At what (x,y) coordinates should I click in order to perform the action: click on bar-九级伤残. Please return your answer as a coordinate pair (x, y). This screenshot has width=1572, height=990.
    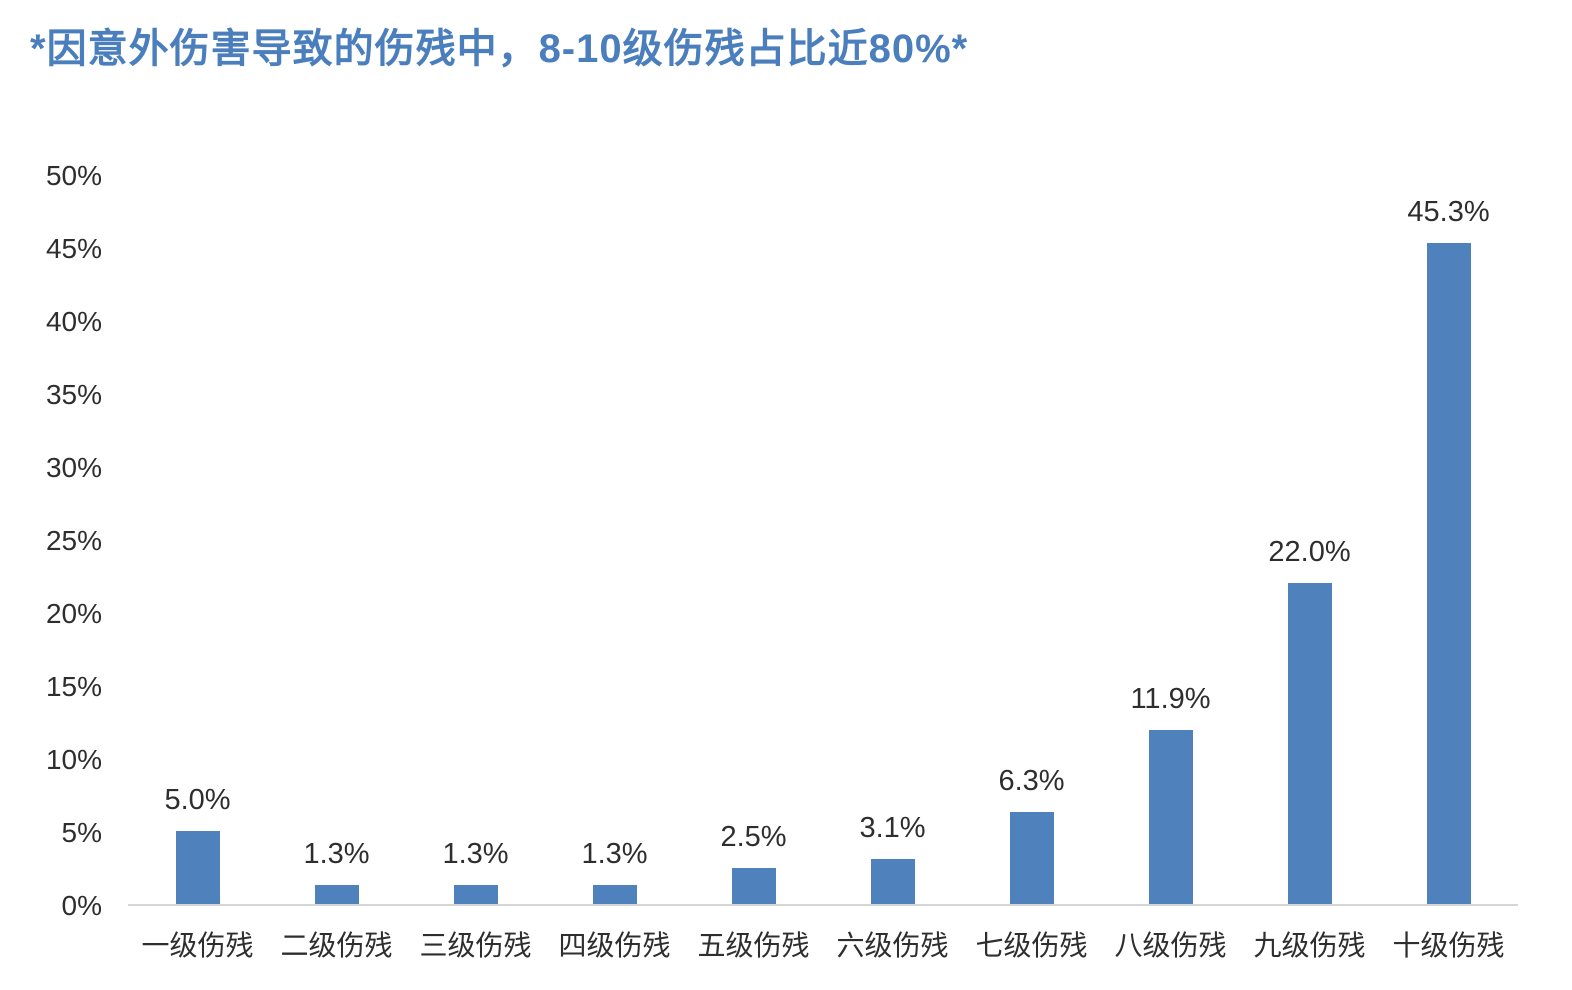
    Looking at the image, I should click on (1309, 743).